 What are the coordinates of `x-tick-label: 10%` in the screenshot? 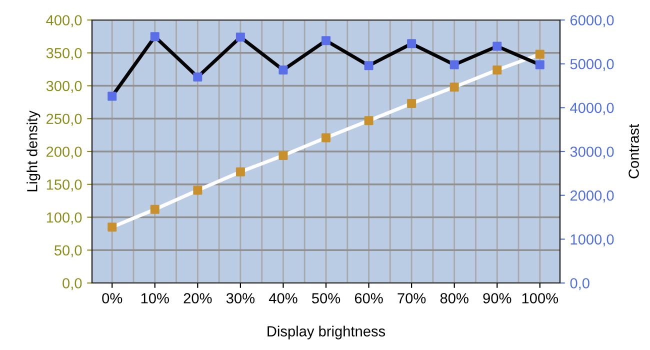 It's located at (155, 298).